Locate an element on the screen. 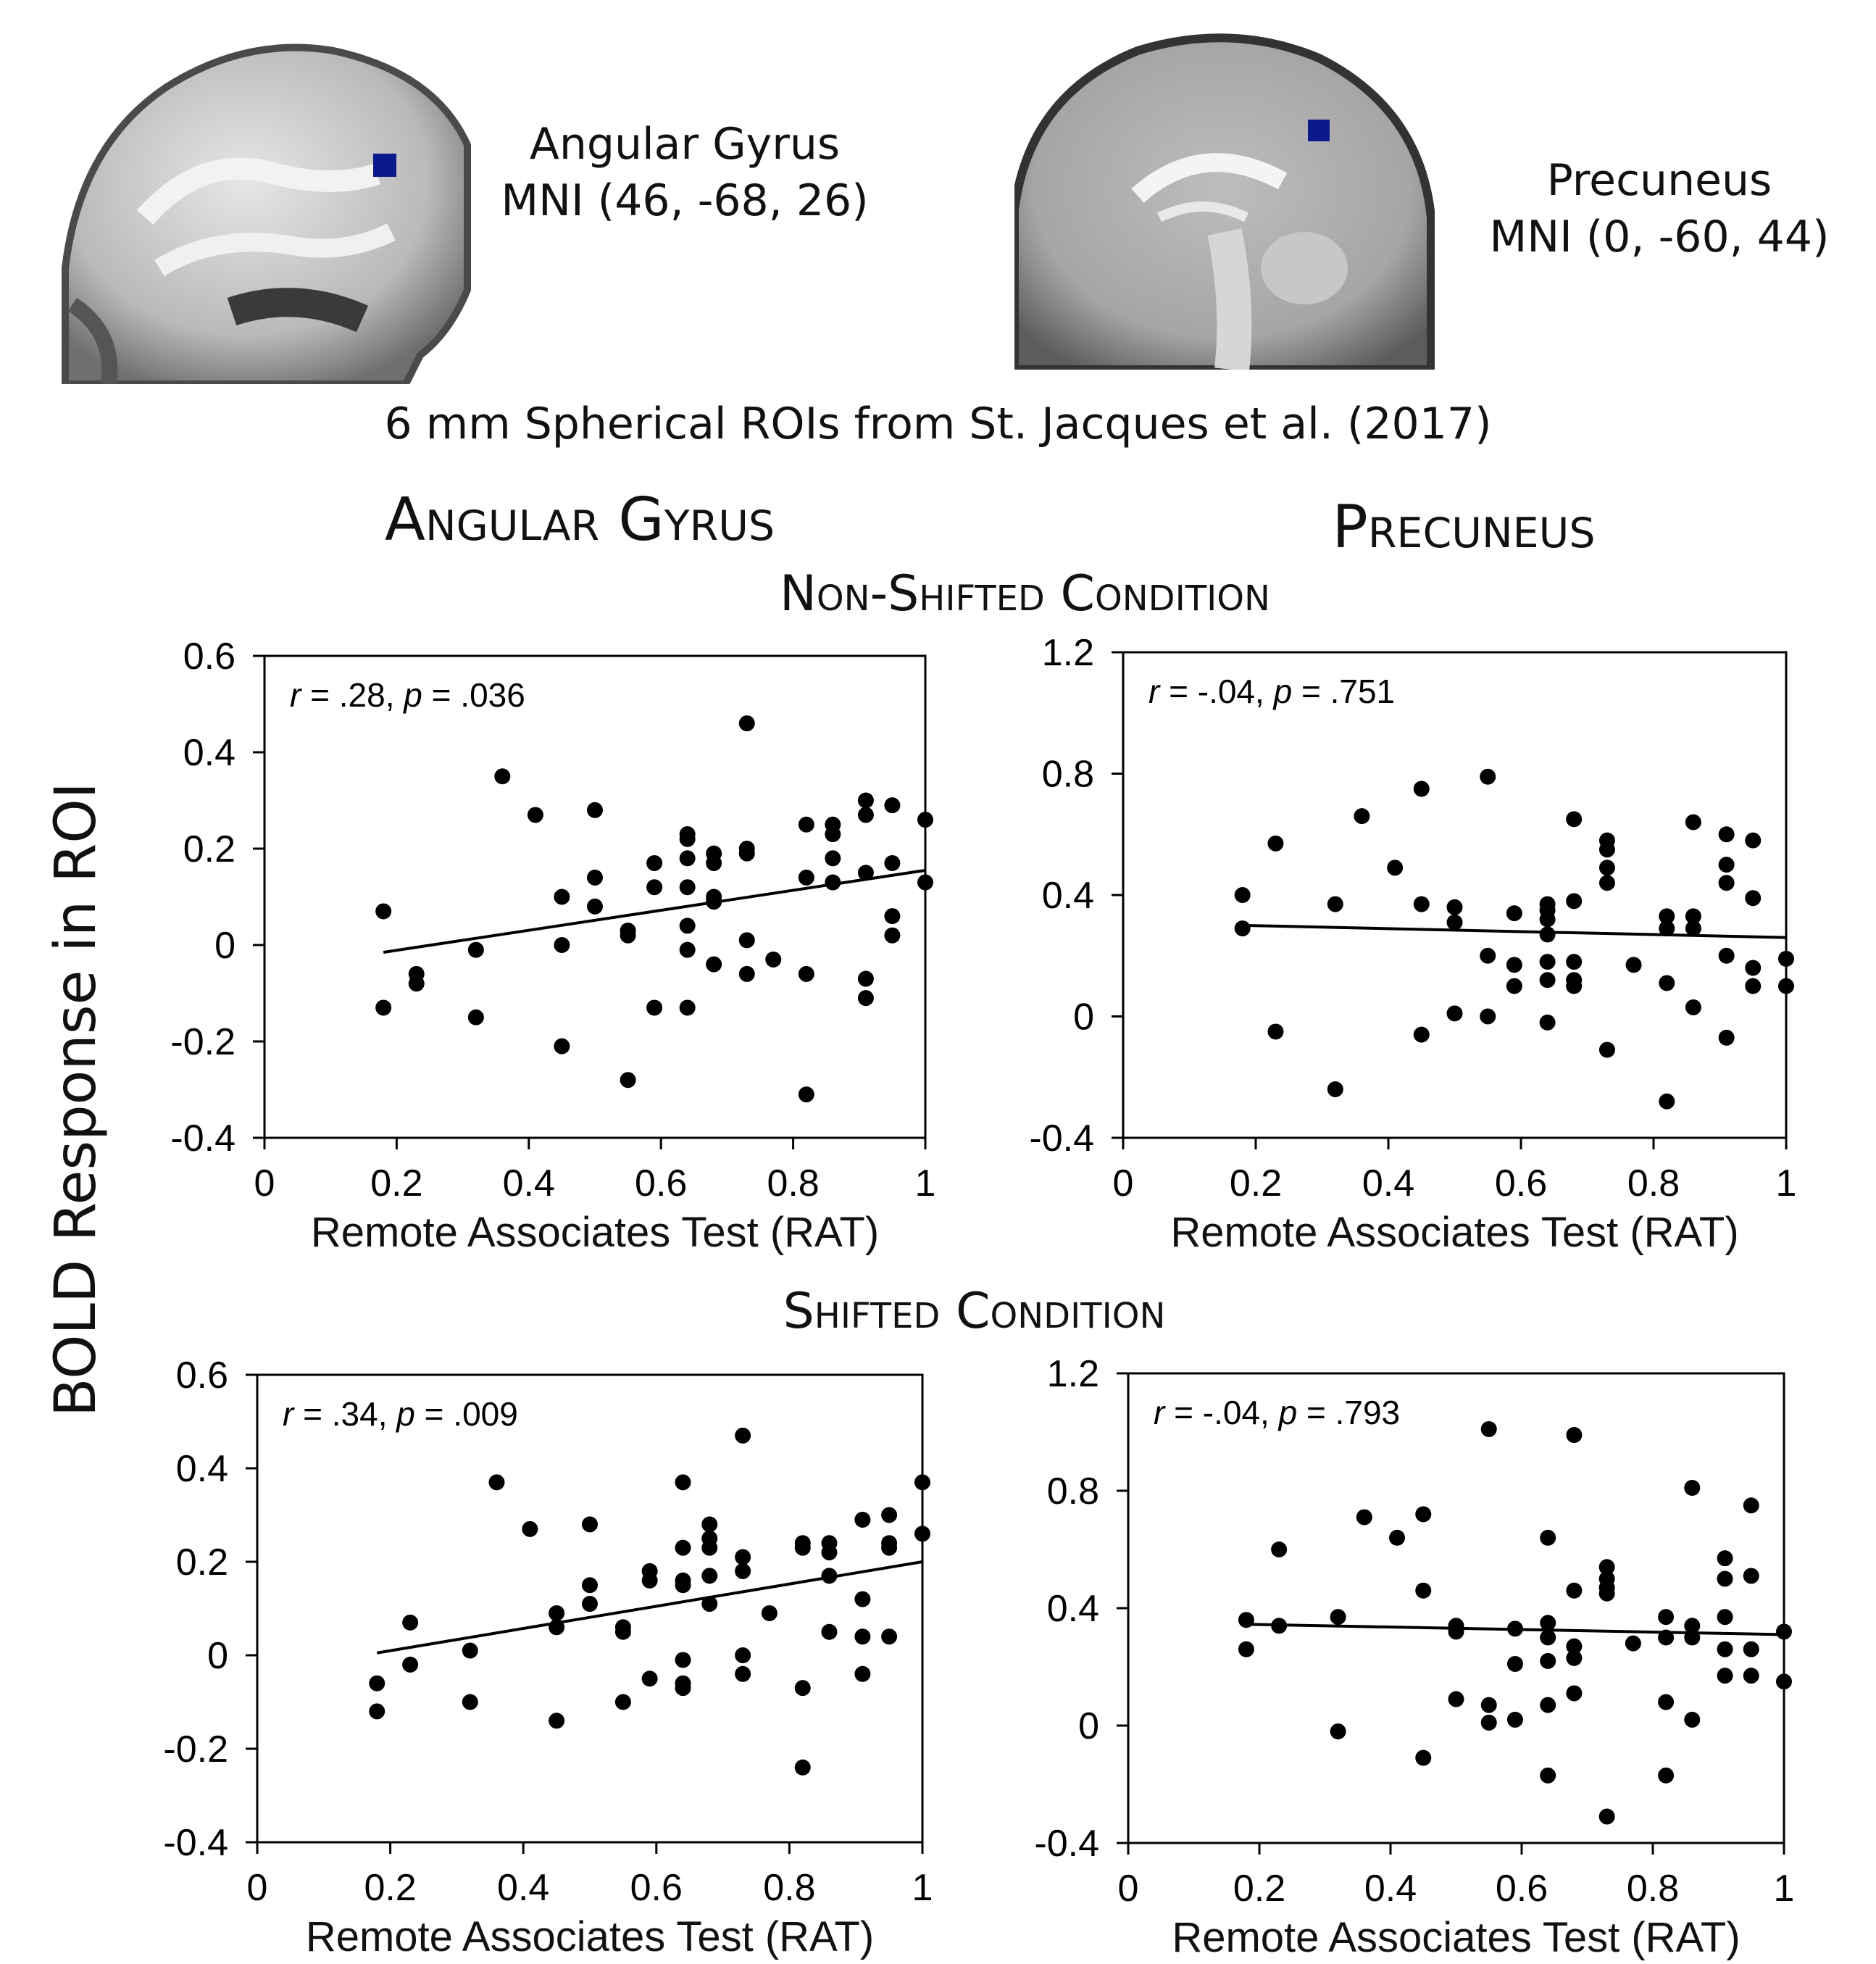  y-tick-label: -0.4 is located at coordinates (1066, 1844).